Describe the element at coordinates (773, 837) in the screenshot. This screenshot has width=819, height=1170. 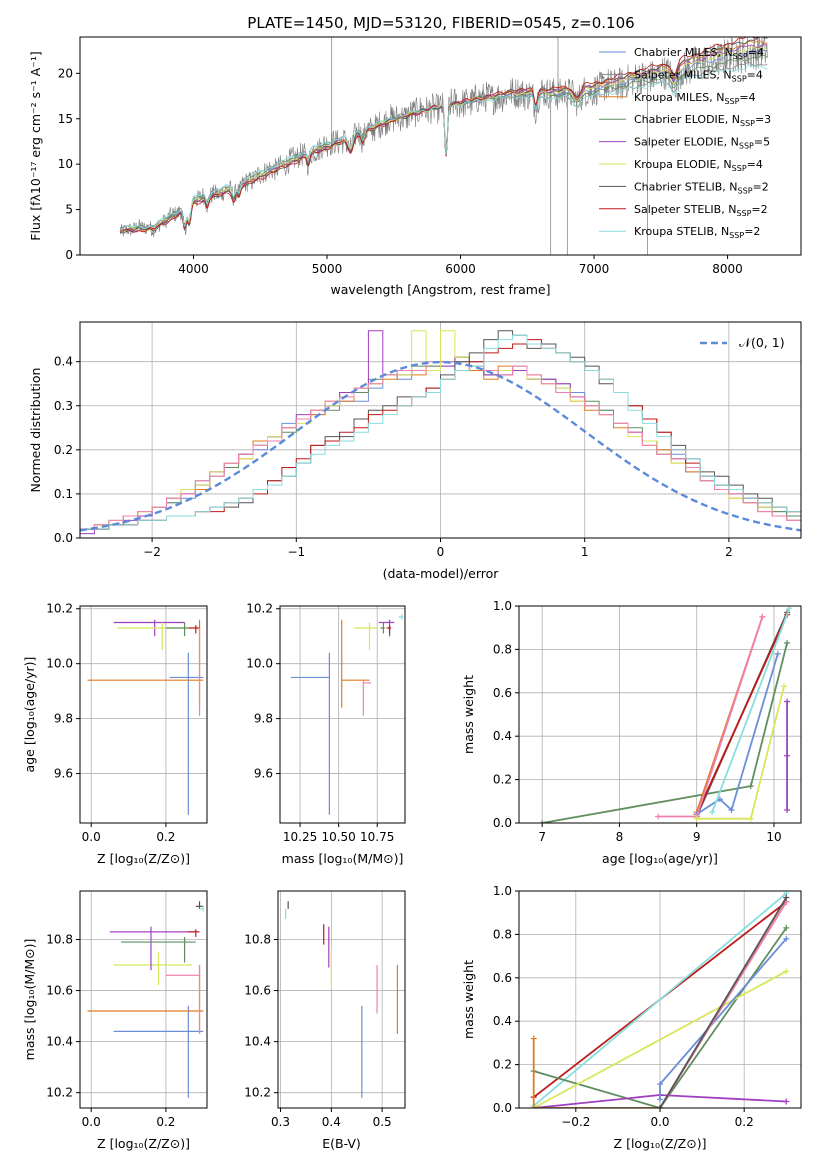
I see `x-tick-label: 10` at that location.